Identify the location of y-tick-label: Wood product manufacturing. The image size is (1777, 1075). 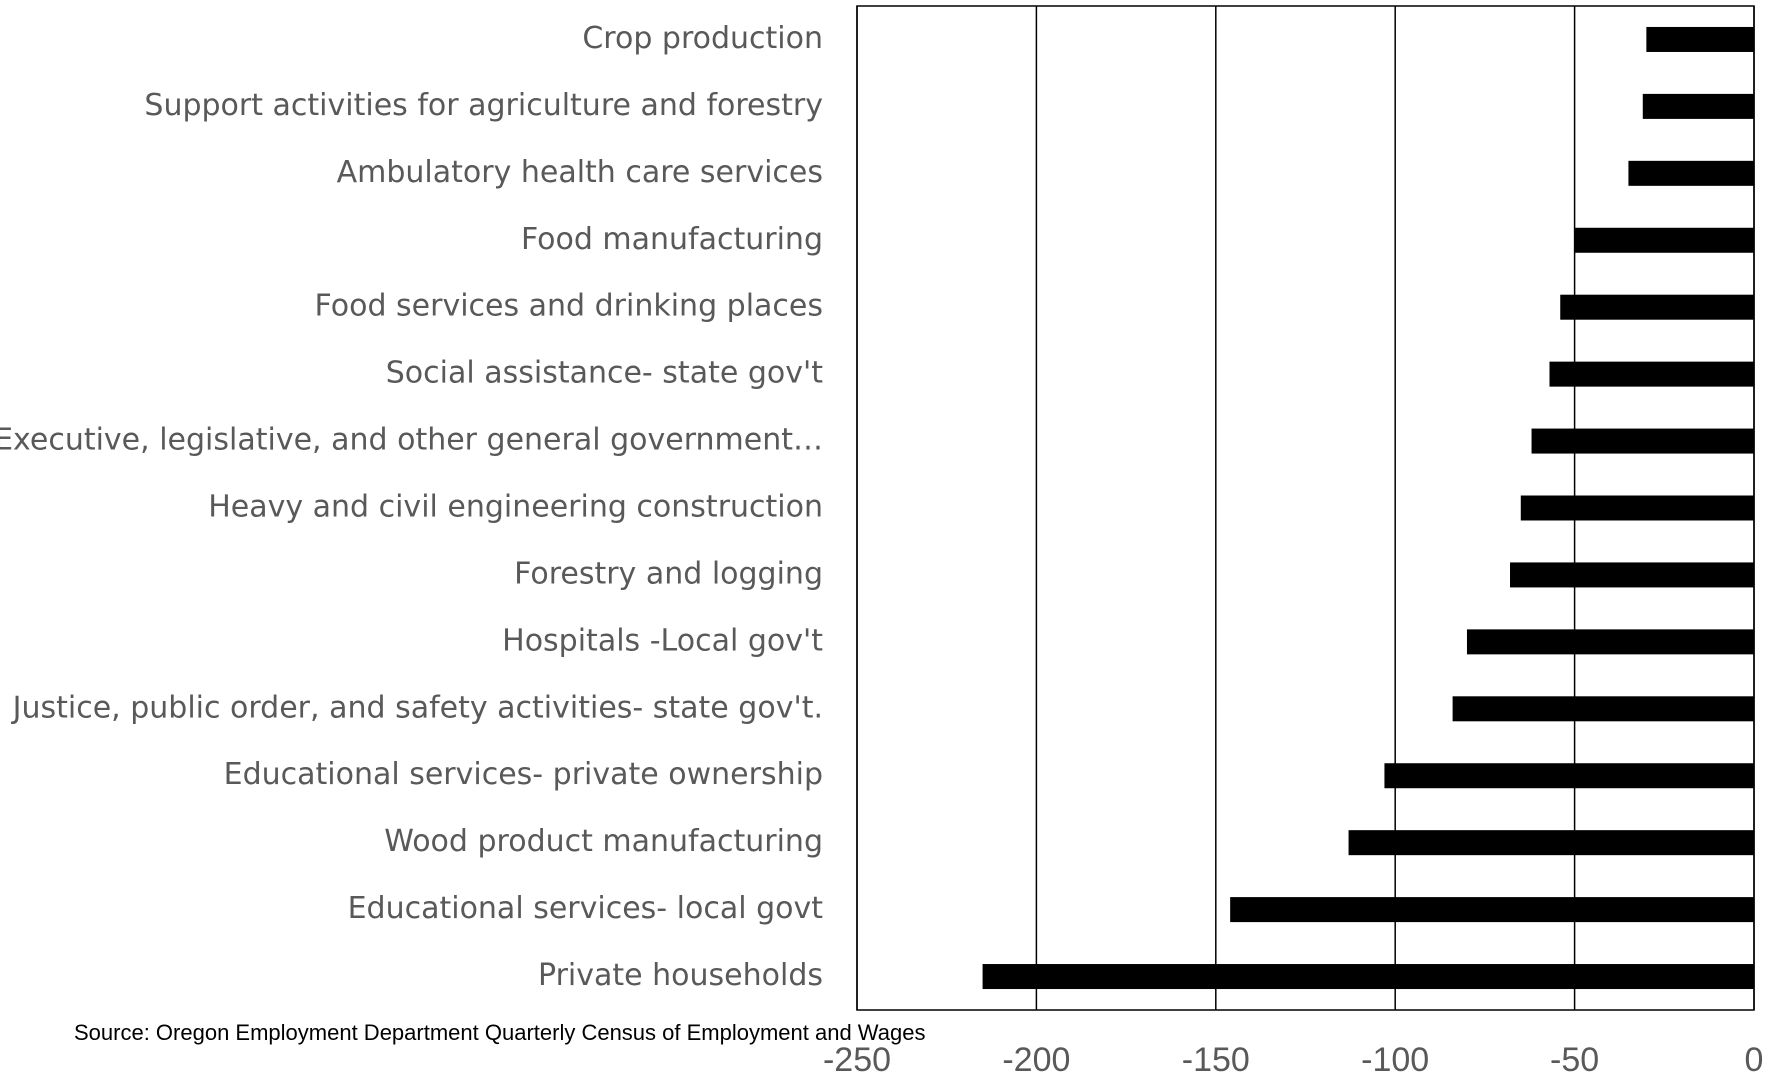
(603, 841).